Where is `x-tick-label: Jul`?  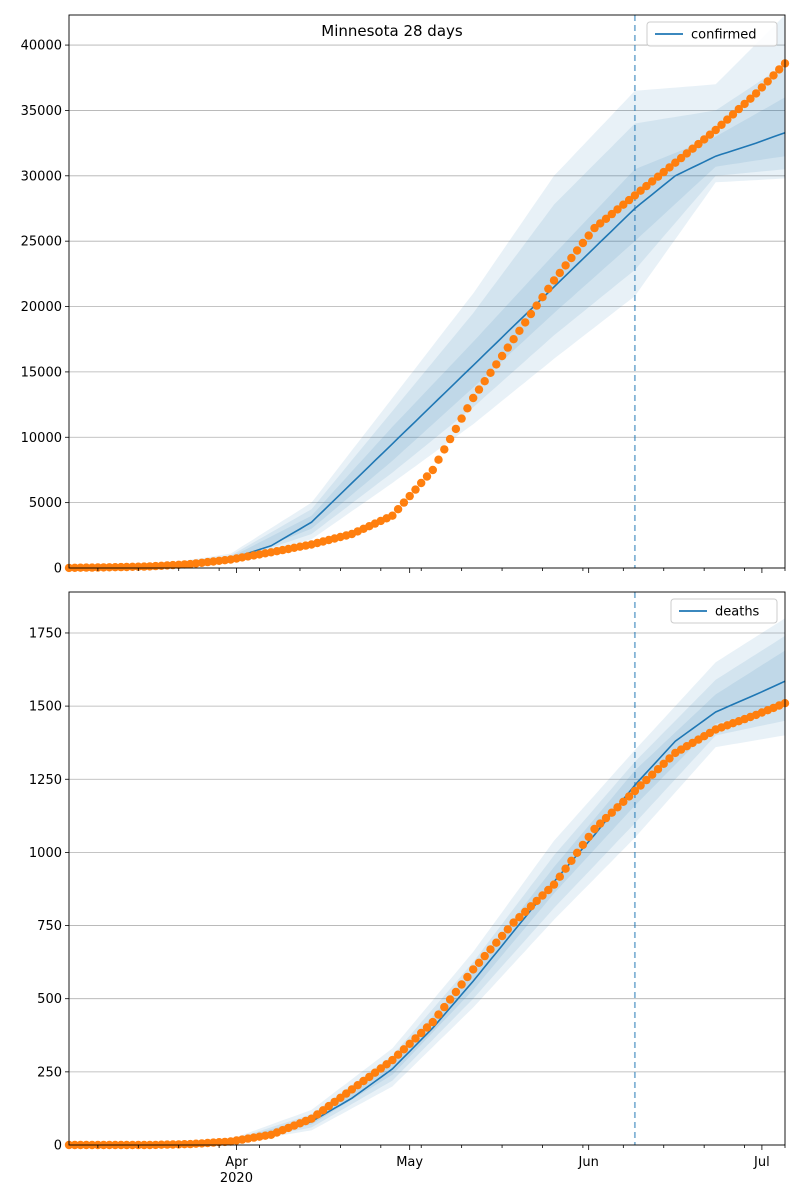
x-tick-label: Jul is located at coordinates (761, 1162).